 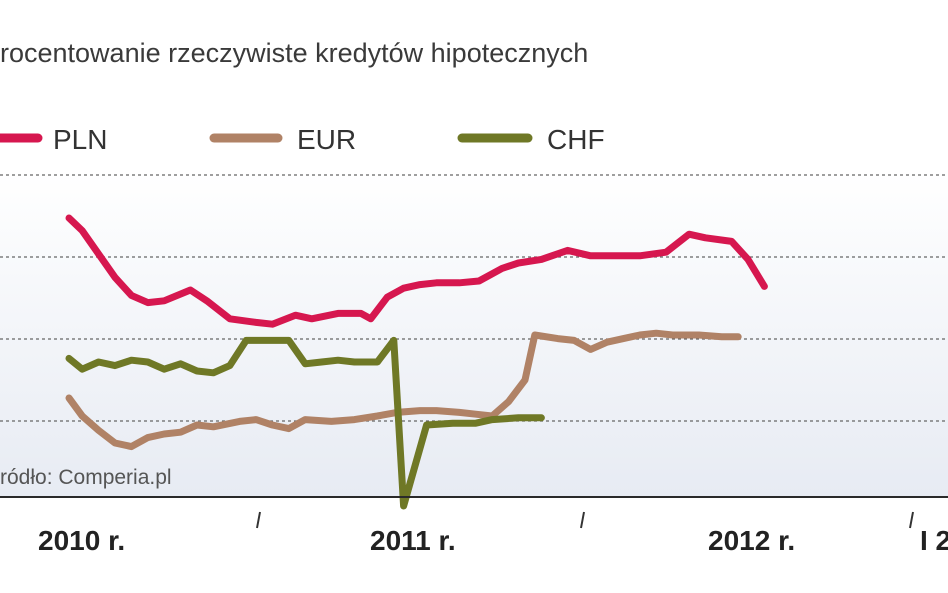 What do you see at coordinates (81, 540) in the screenshot?
I see `x-tick-label-2010: 2010 r.` at bounding box center [81, 540].